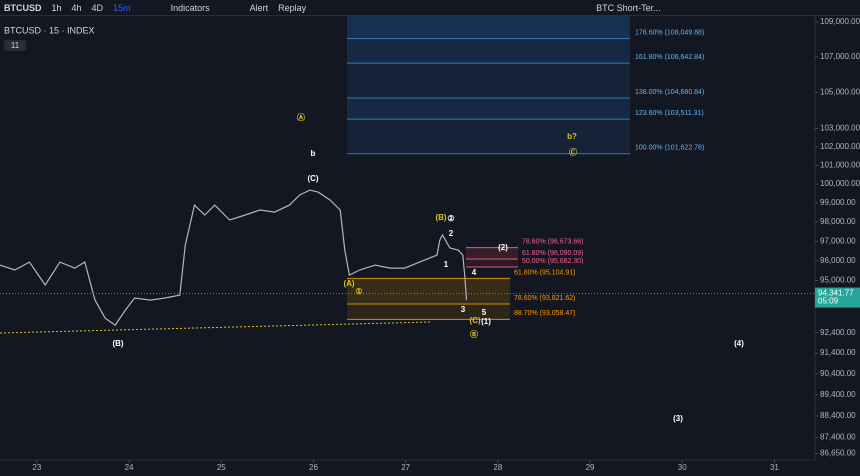  I want to click on indicators-button: Indicators, so click(190, 7).